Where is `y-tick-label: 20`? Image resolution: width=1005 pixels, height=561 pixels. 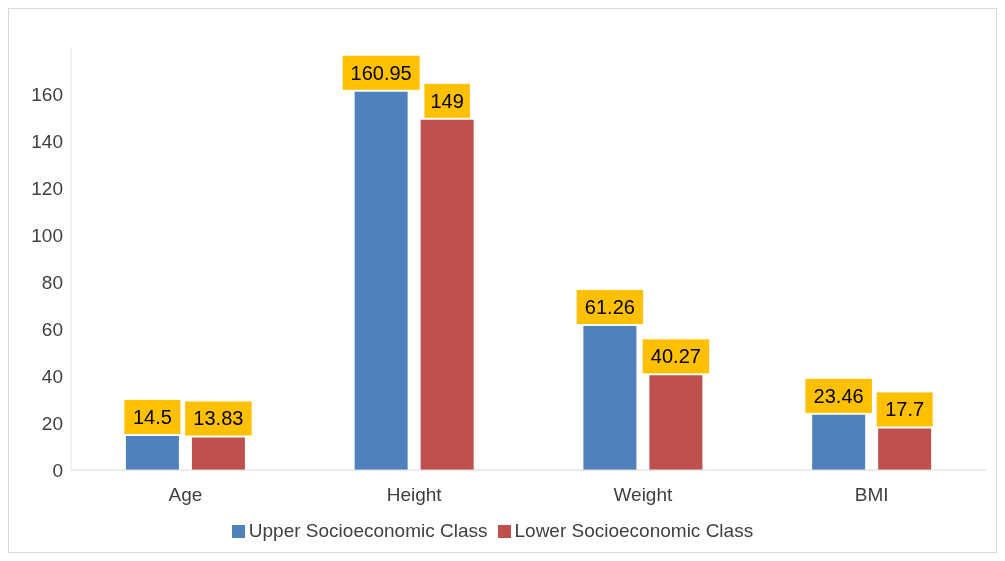 y-tick-label: 20 is located at coordinates (52, 423).